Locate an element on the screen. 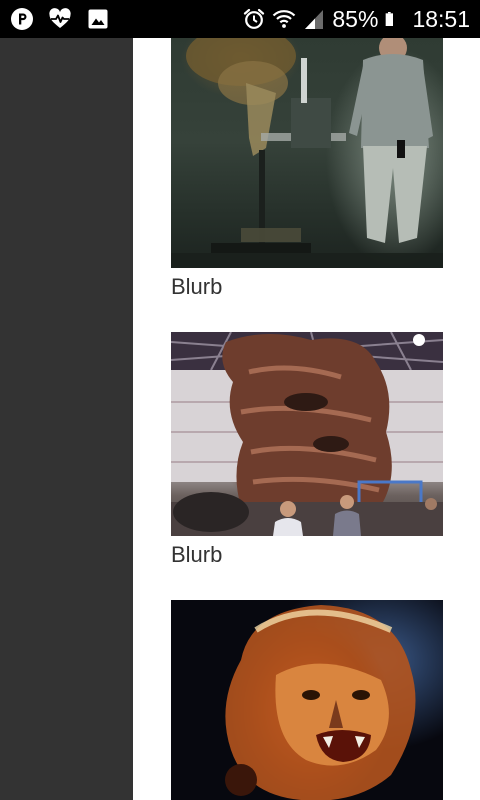 Image resolution: width=480 pixels, height=800 pixels. signal-icon is located at coordinates (314, 19).